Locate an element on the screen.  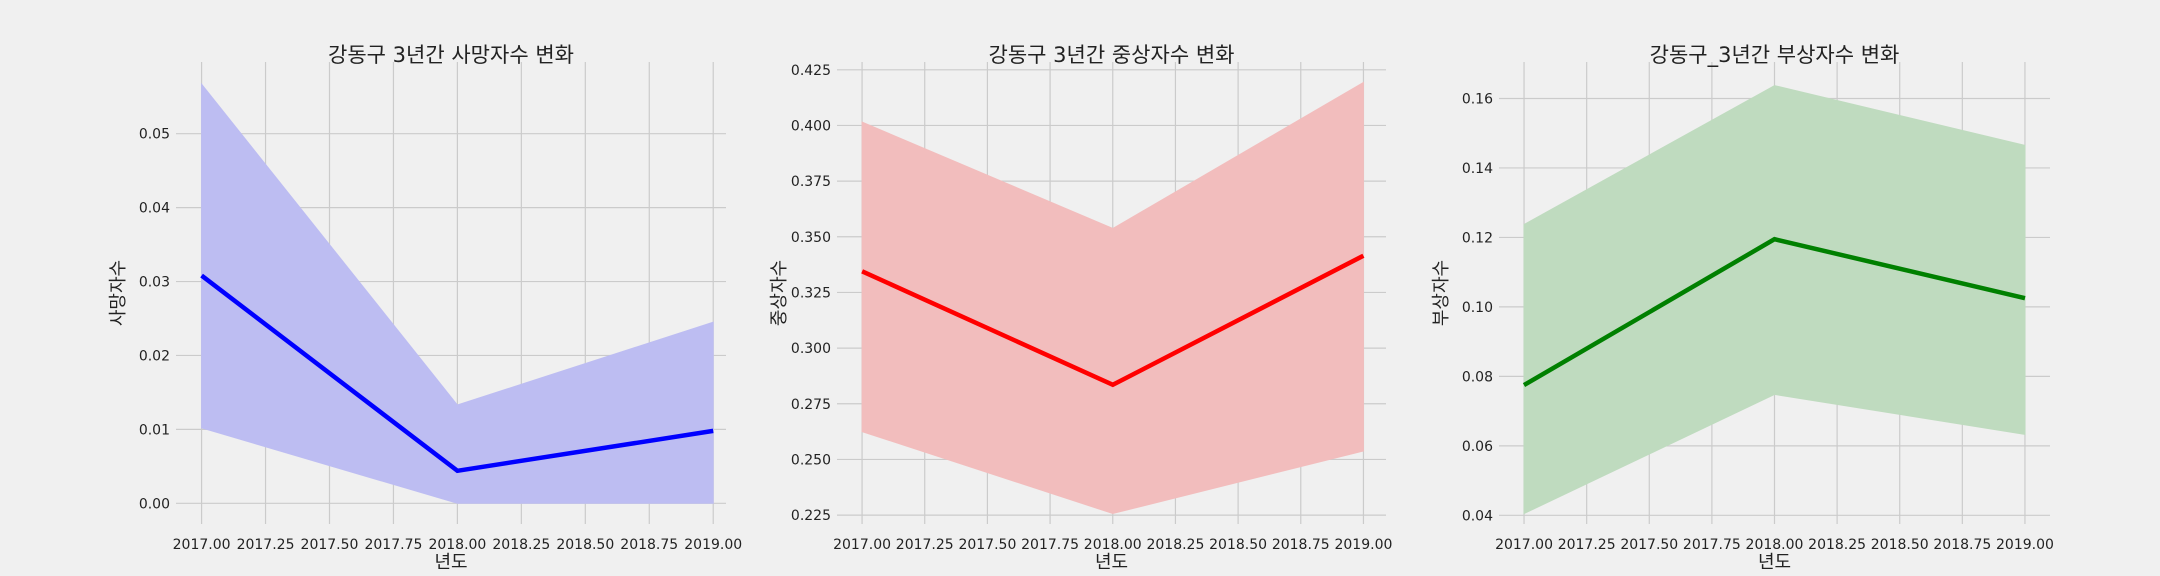
chart-title: 강동구 3년간 중상자수 변화 is located at coordinates (1112, 55).